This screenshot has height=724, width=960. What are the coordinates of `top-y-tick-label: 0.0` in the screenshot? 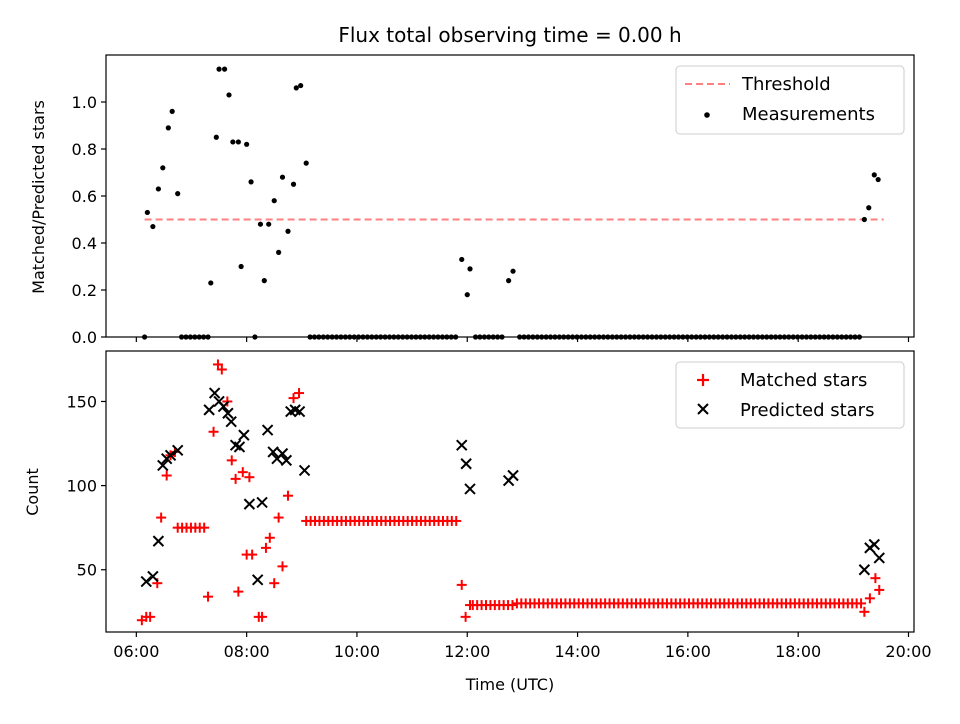 It's located at (84, 337).